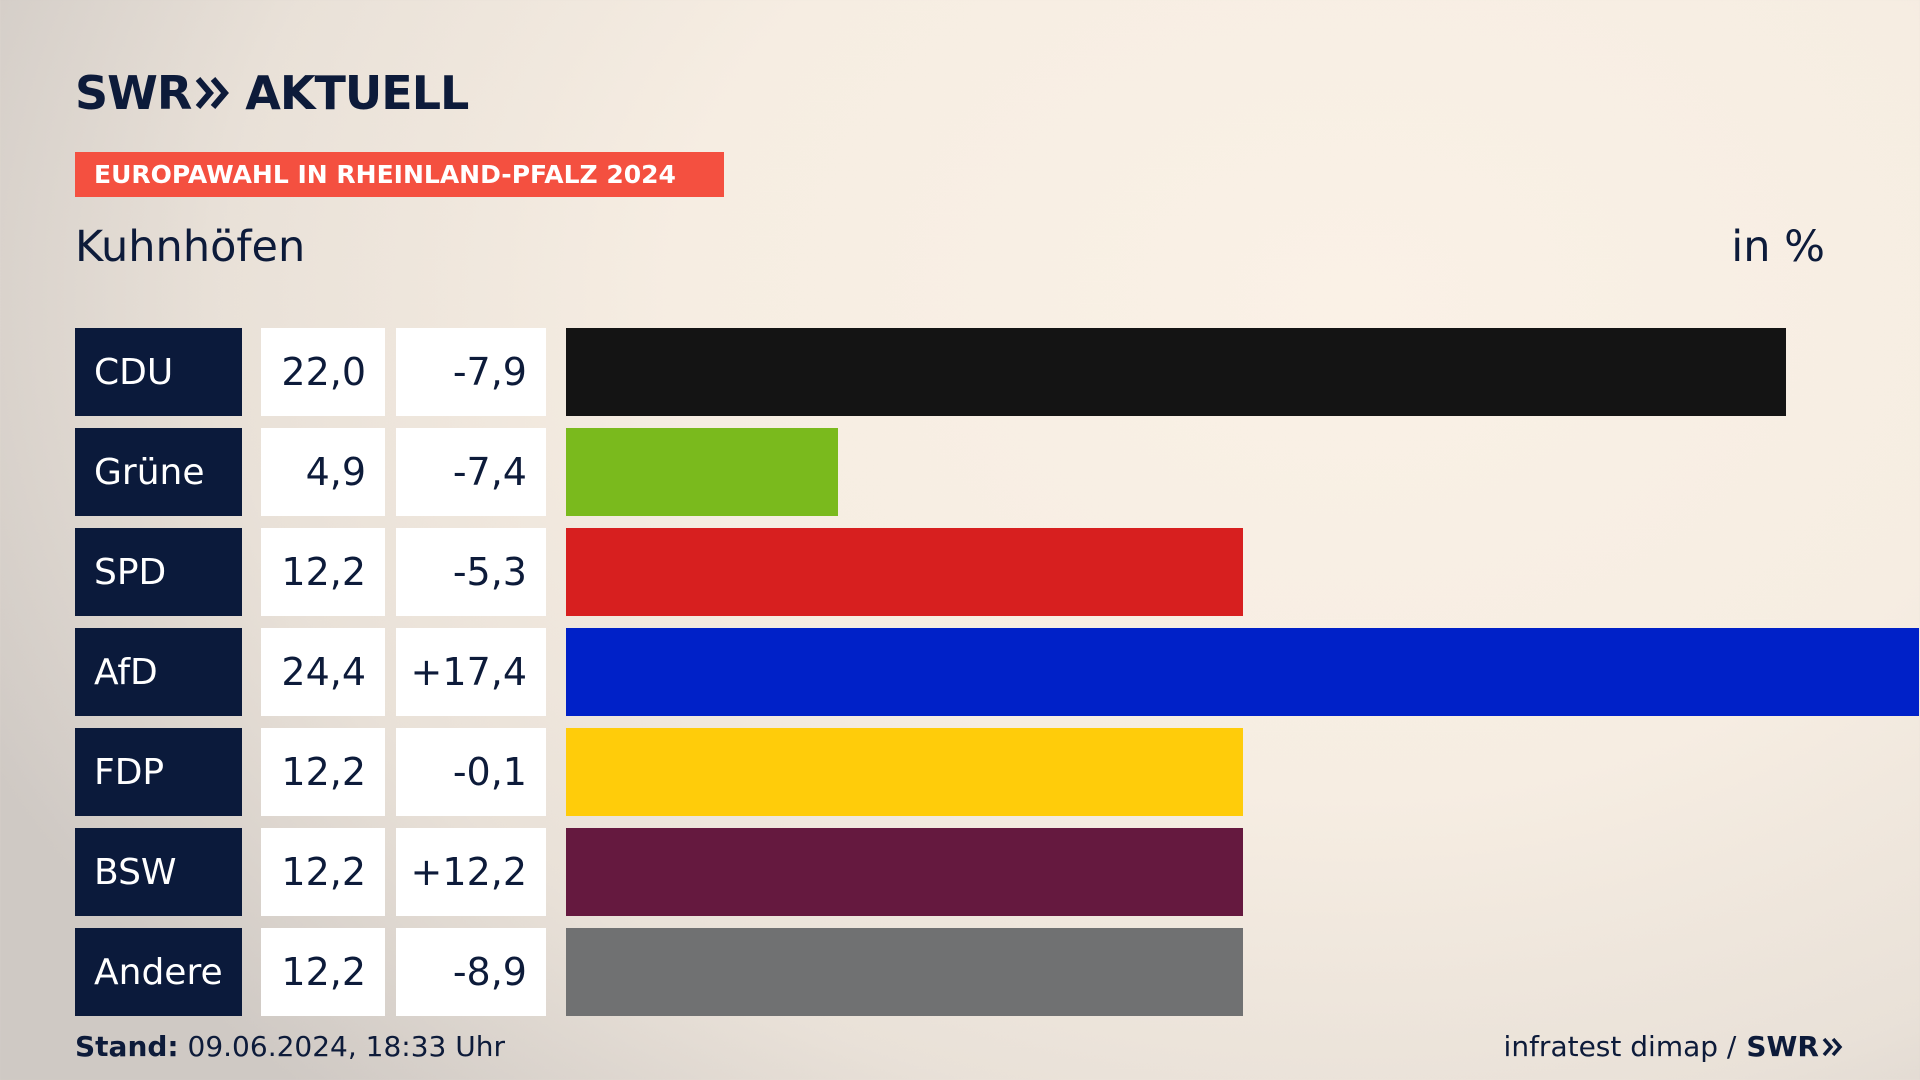 The height and width of the screenshot is (1080, 1920). I want to click on bar-row: CDU 22,0 -7,9, so click(997, 372).